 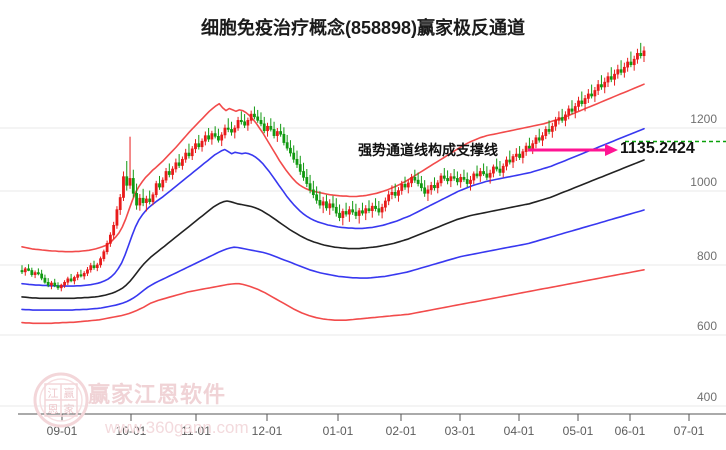 What do you see at coordinates (62, 431) in the screenshot?
I see `x-axis-label: 09-01` at bounding box center [62, 431].